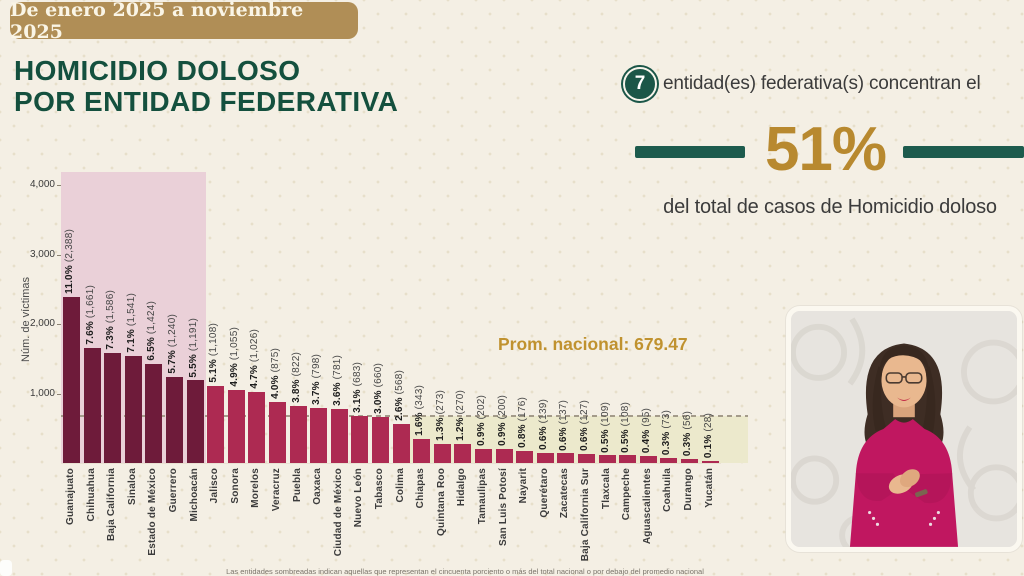 The image size is (1024, 576). Describe the element at coordinates (216, 424) in the screenshot. I see `bar-jalisco` at that location.